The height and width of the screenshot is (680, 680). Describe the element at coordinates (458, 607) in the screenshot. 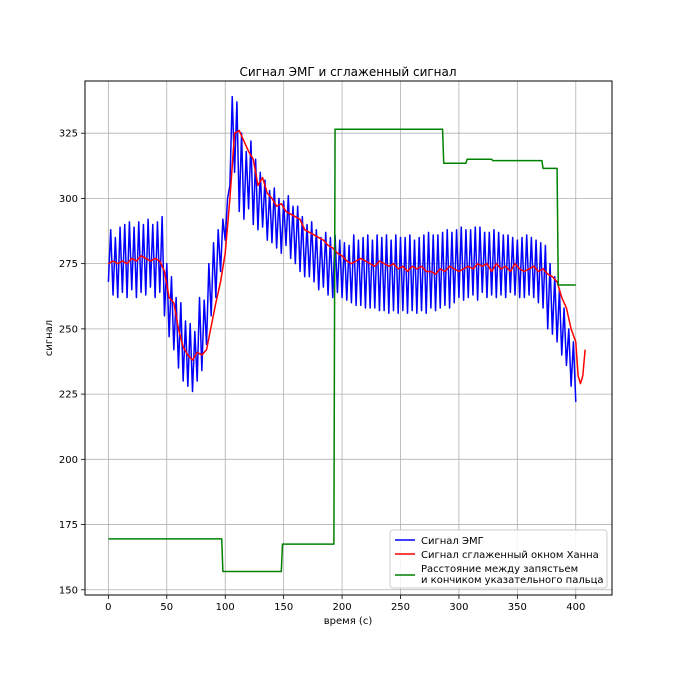

I see `x-tick-label: 300` at that location.